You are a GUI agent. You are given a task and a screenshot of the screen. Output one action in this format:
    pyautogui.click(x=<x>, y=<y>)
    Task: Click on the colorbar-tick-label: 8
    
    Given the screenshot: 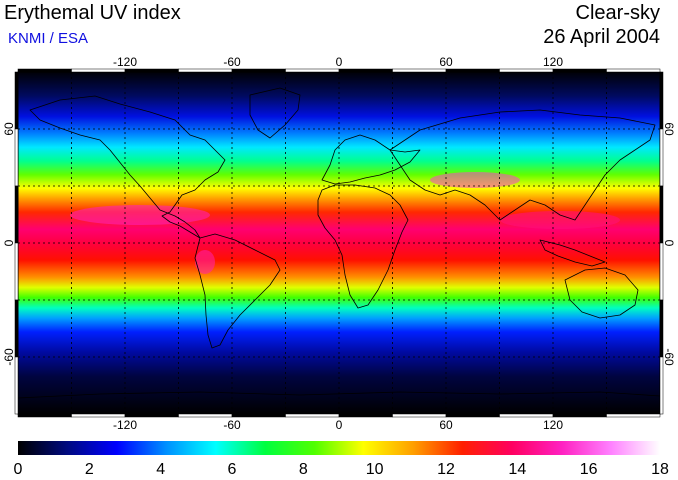 What is the action you would take?
    pyautogui.click(x=303, y=469)
    